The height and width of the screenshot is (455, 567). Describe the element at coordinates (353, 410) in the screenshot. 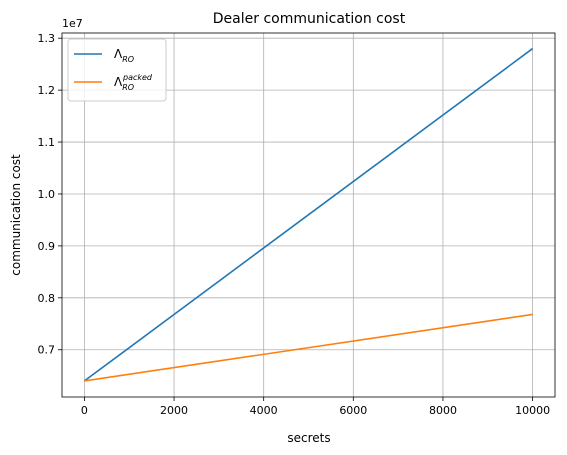

I see `x-tick-label: 6000` at that location.